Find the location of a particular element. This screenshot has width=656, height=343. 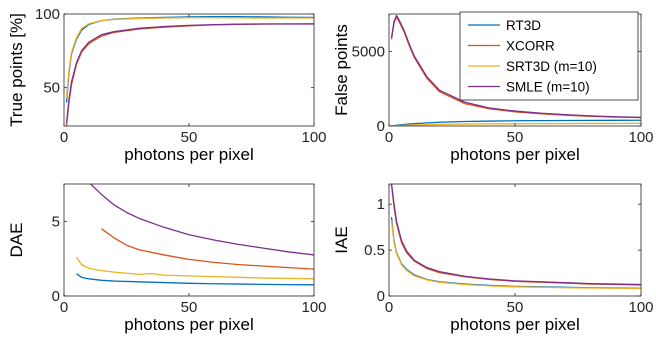

y-tick-label: 5000 is located at coordinates (368, 51).